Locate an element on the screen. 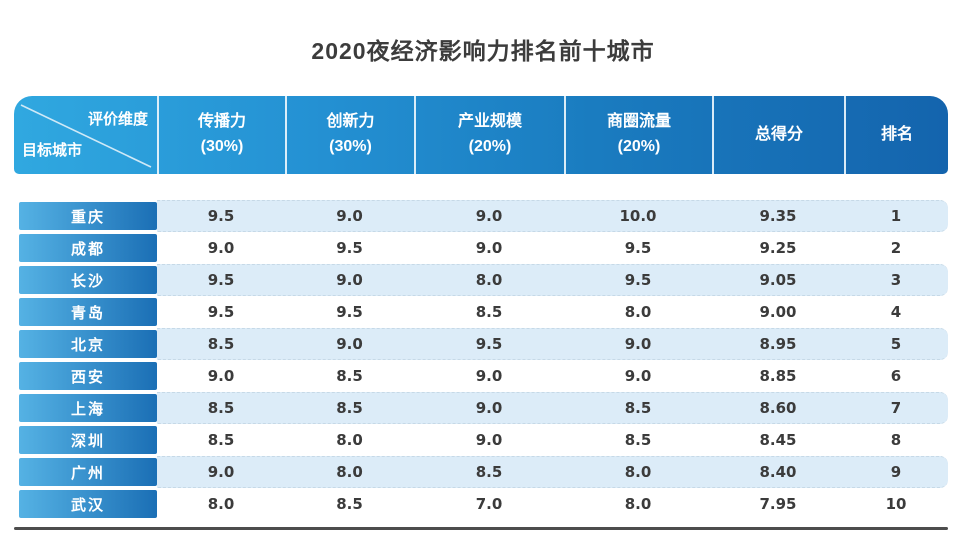 The width and height of the screenshot is (966, 539). column-label: 总得分 is located at coordinates (778, 134).